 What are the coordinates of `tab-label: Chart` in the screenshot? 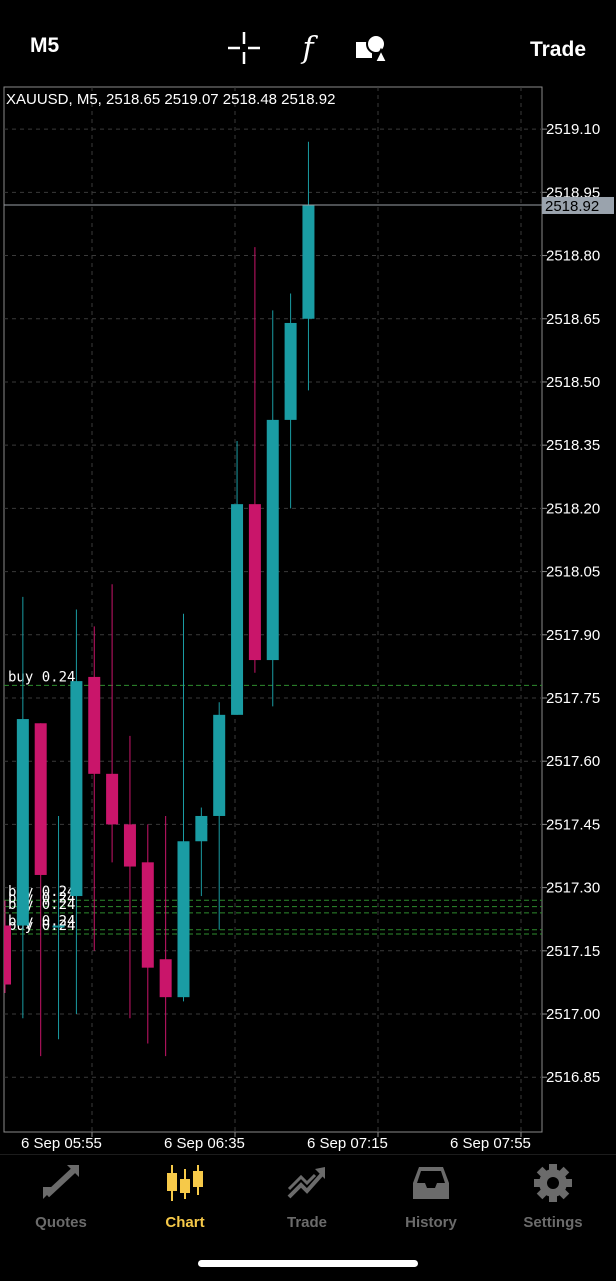 It's located at (185, 1222).